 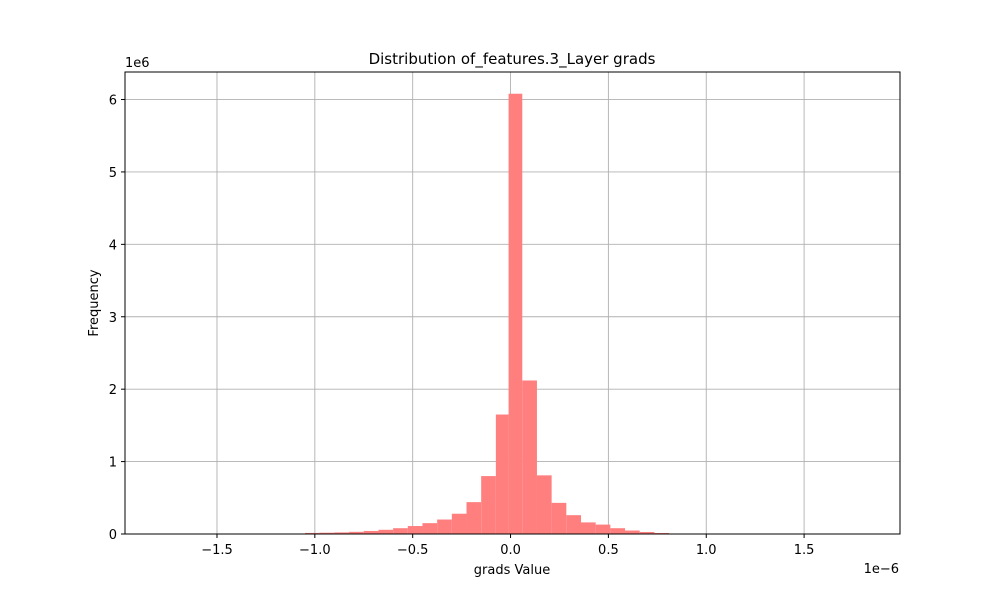 I want to click on x-tick-label-2: −0.5, so click(x=413, y=550).